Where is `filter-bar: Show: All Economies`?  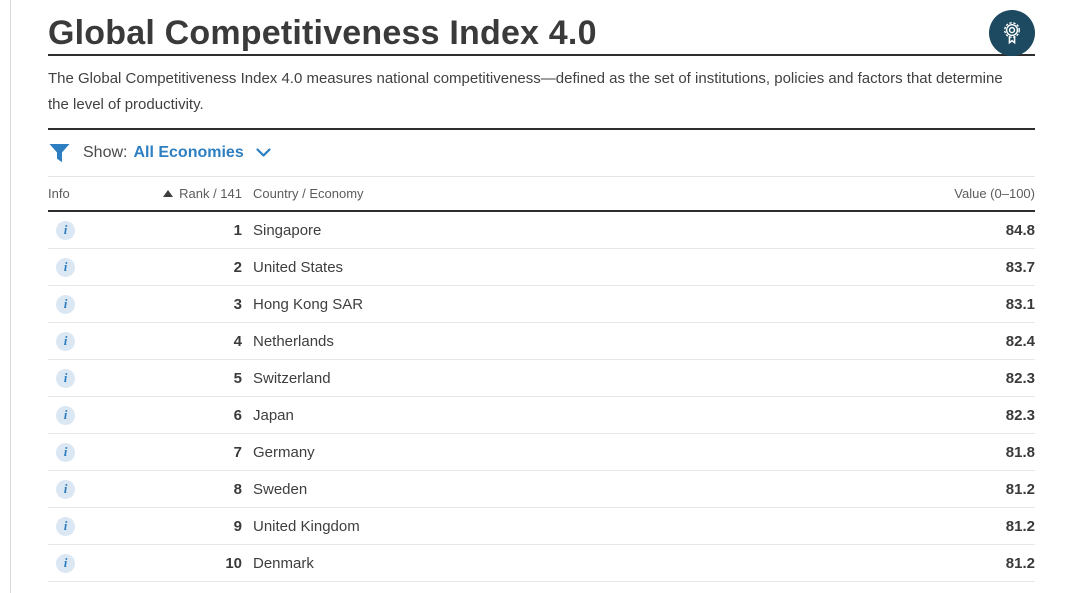 filter-bar: Show: All Economies is located at coordinates (541, 153).